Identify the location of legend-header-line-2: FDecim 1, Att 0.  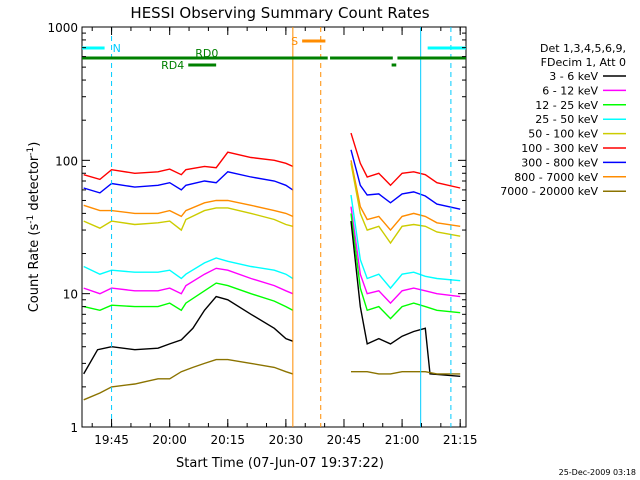
(583, 62).